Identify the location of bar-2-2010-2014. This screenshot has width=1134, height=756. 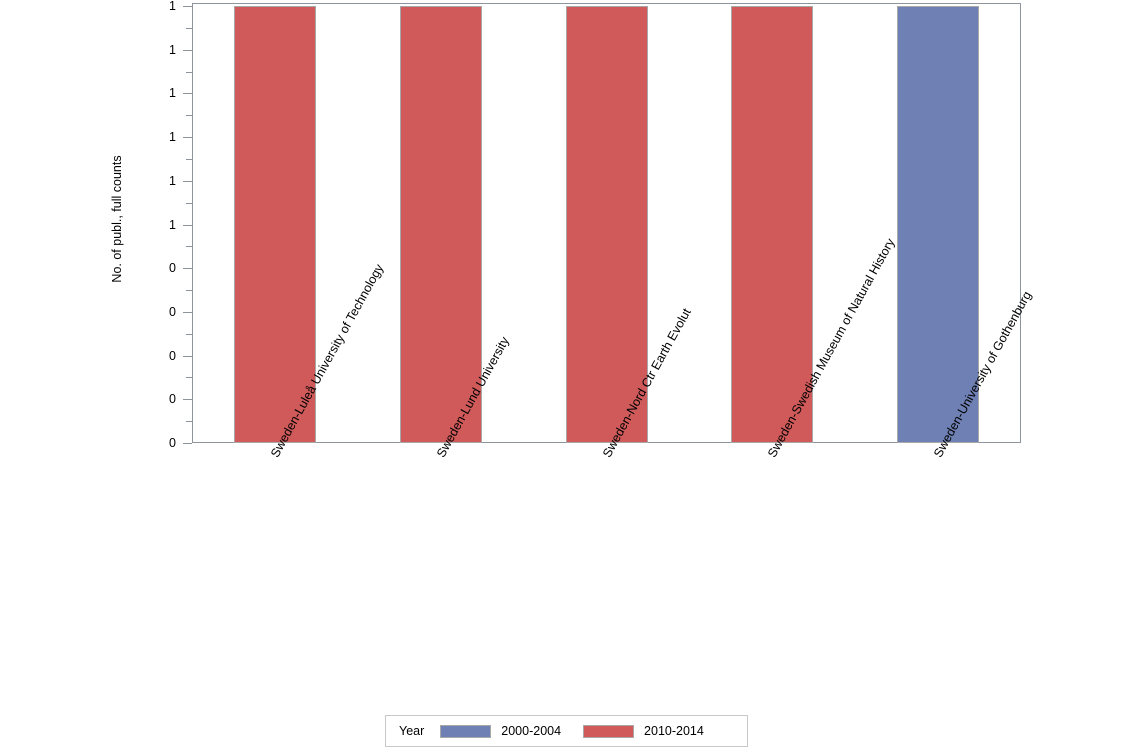
(607, 224).